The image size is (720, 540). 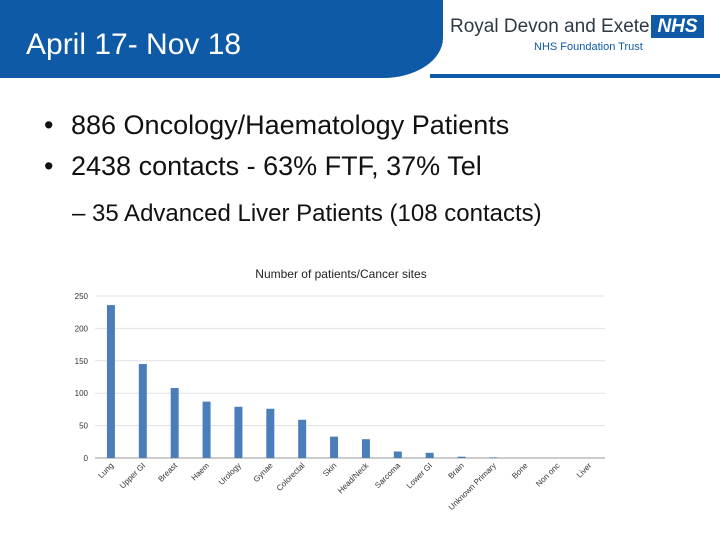 I want to click on y-tick-label: 100, so click(x=82, y=393).